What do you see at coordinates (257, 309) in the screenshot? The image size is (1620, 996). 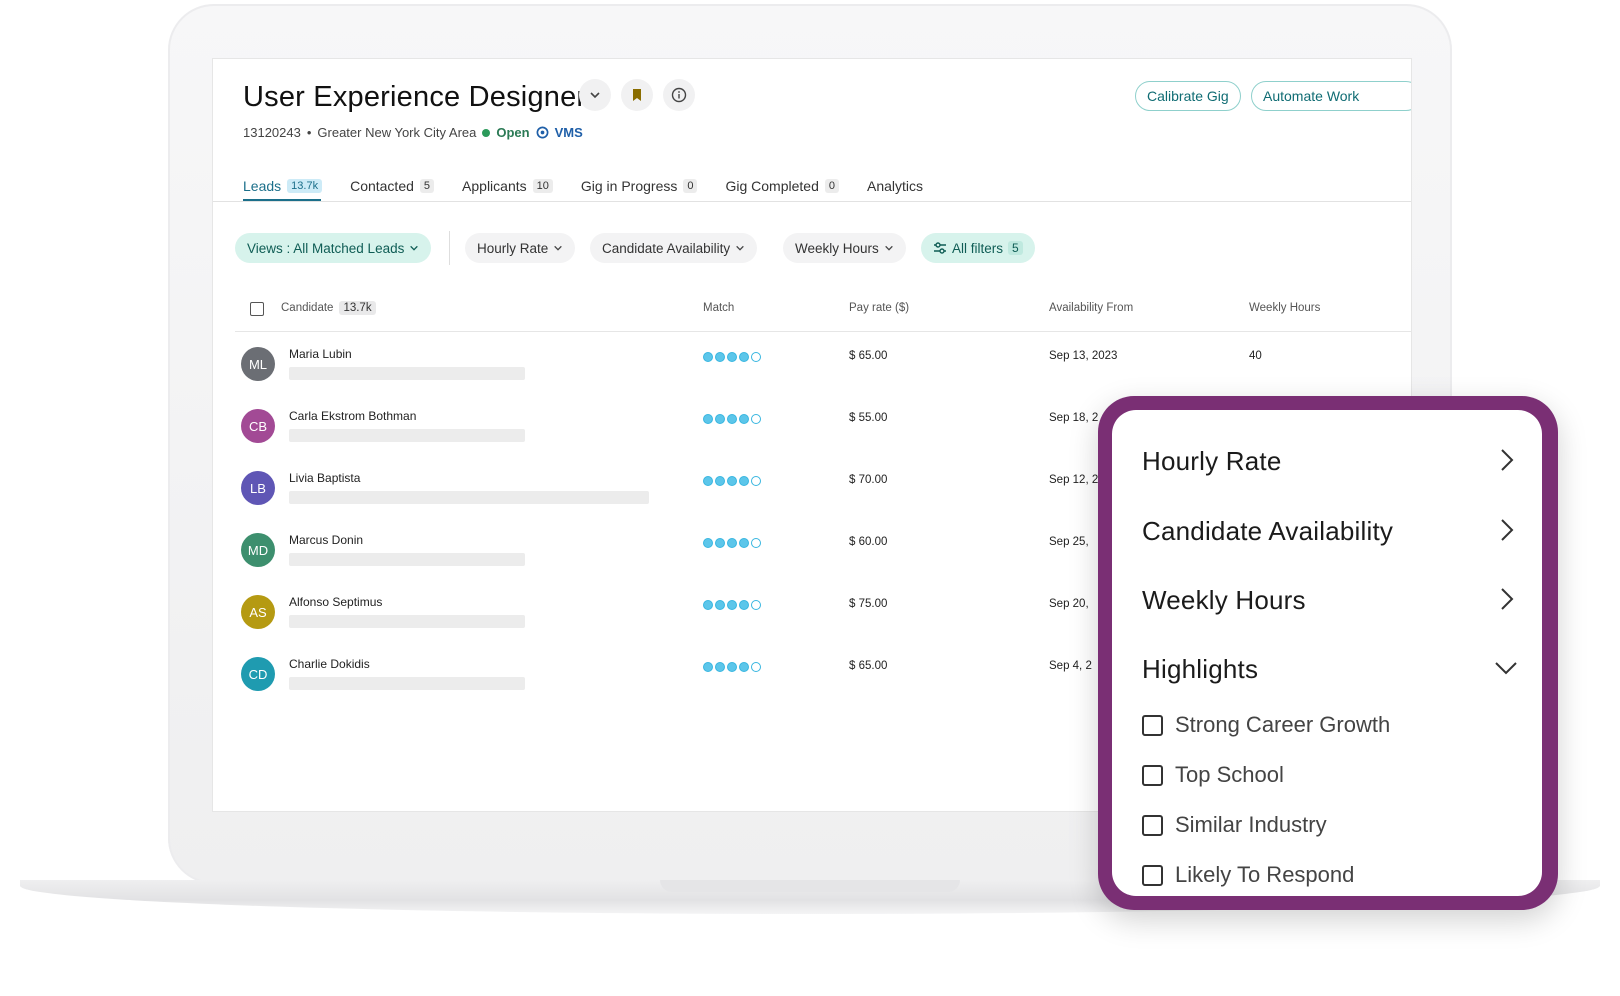 I see `select-all-checkbox` at bounding box center [257, 309].